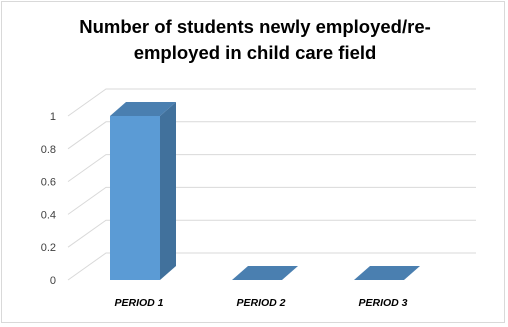 The height and width of the screenshot is (327, 508). Describe the element at coordinates (53, 117) in the screenshot. I see `y-tick-label: 1` at that location.